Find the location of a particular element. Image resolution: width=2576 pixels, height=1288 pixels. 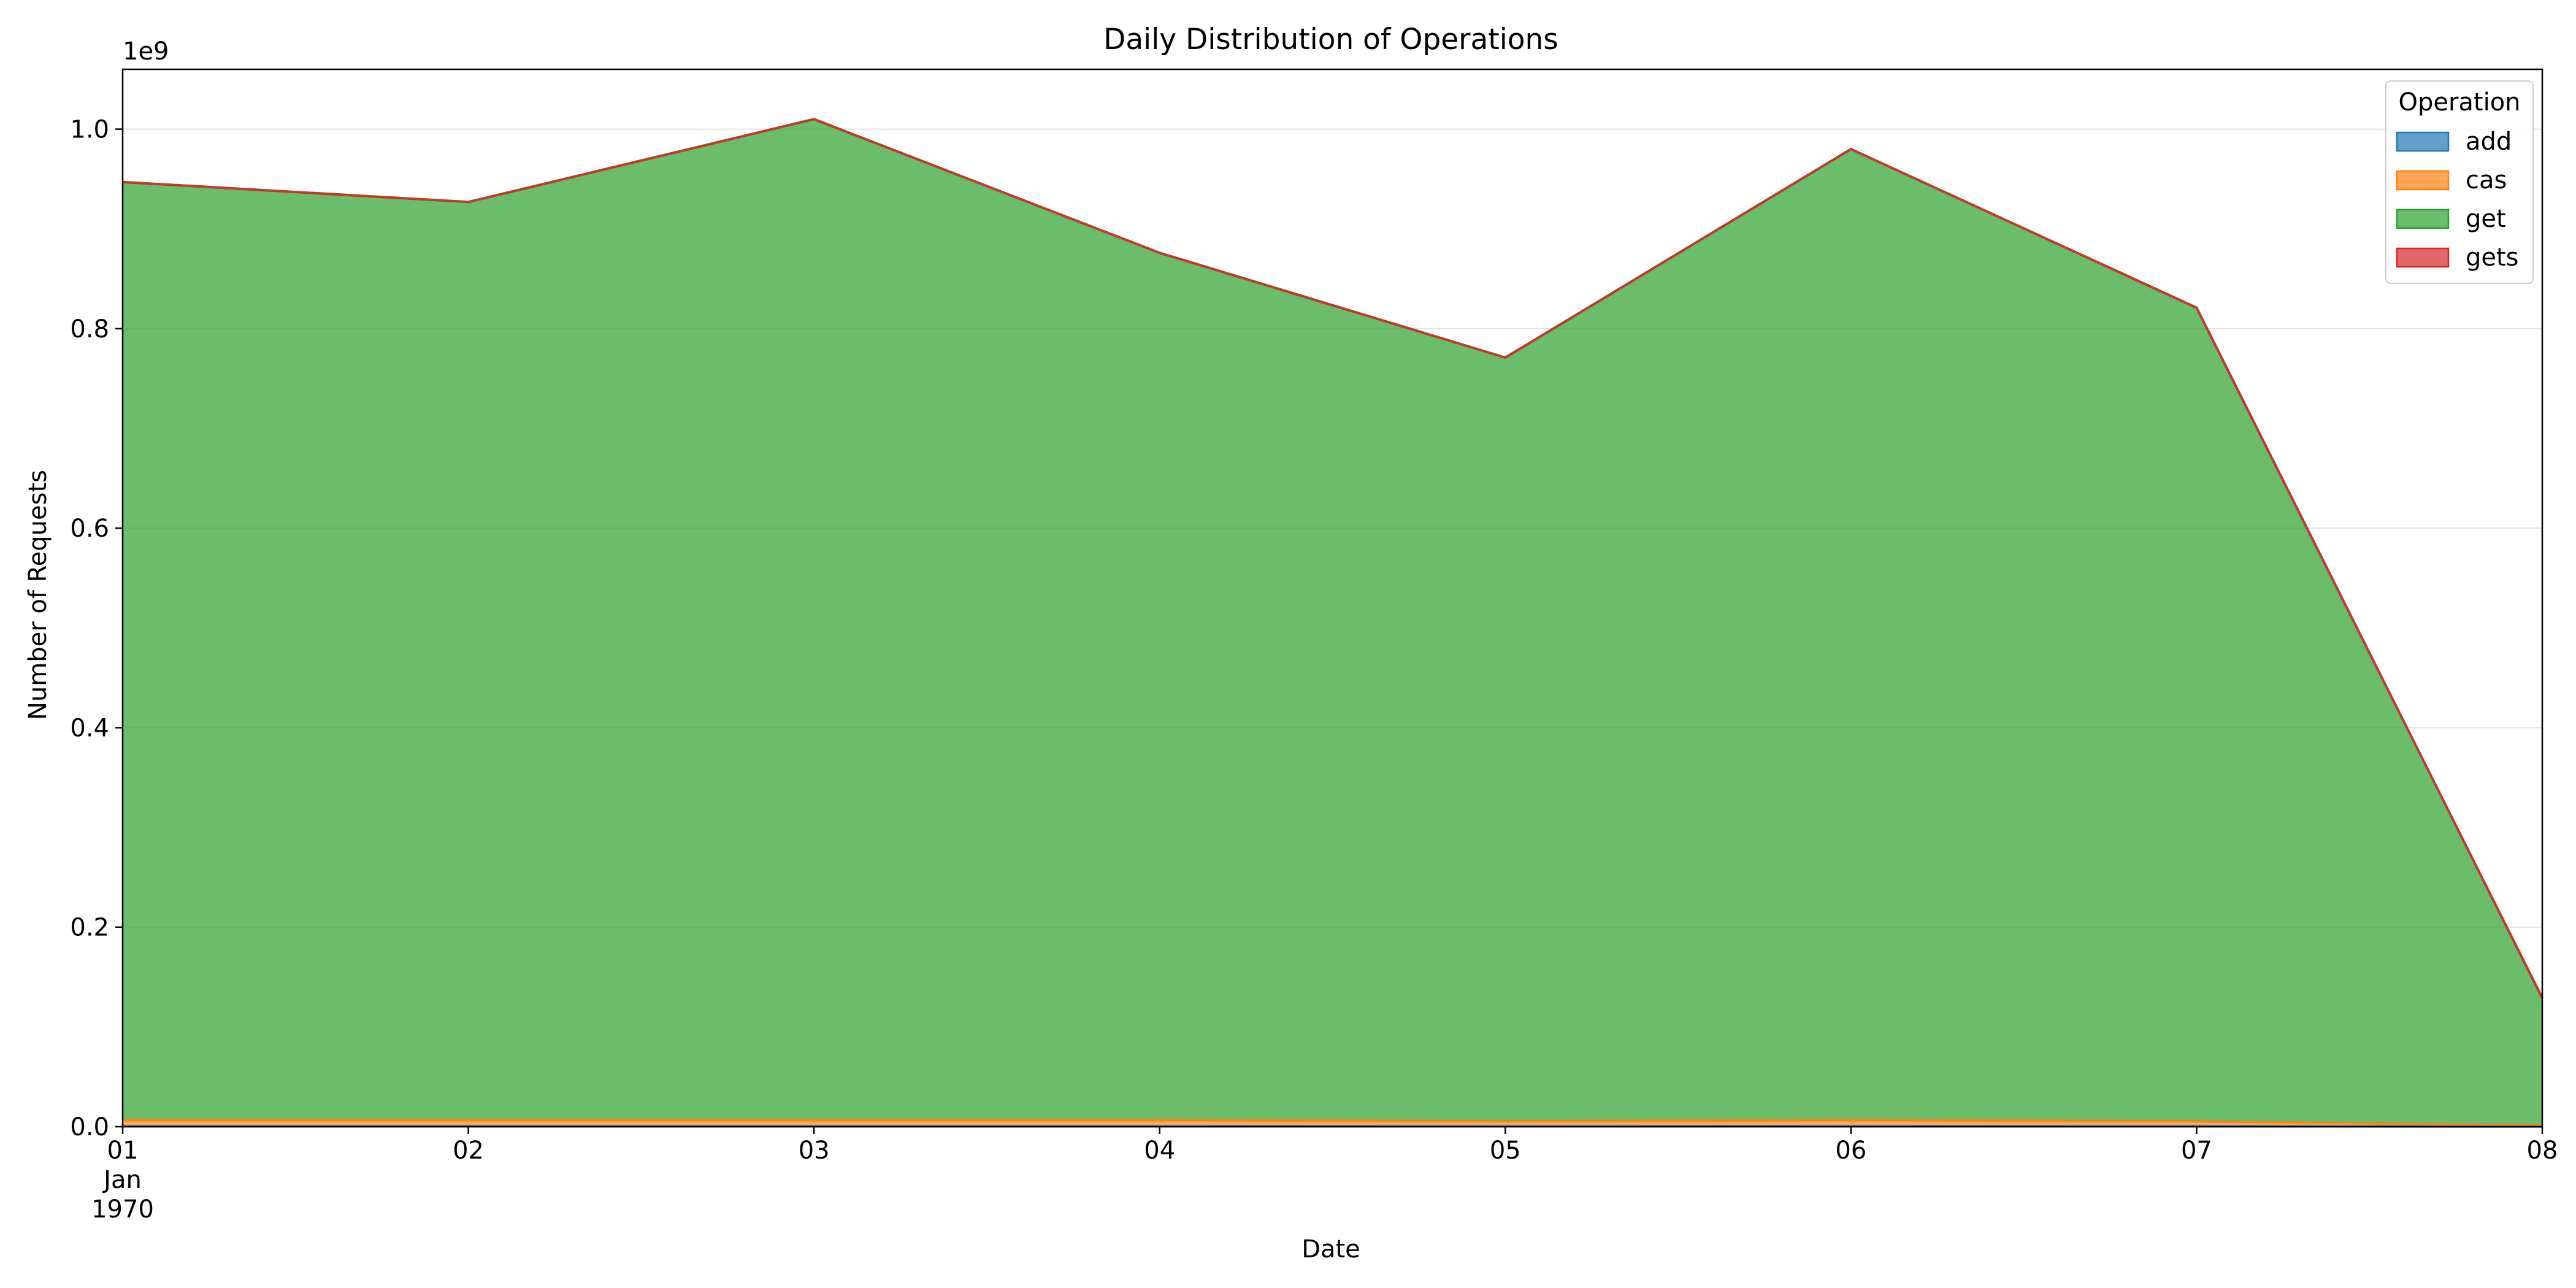

y-offset-label: 1e9 is located at coordinates (146, 51).